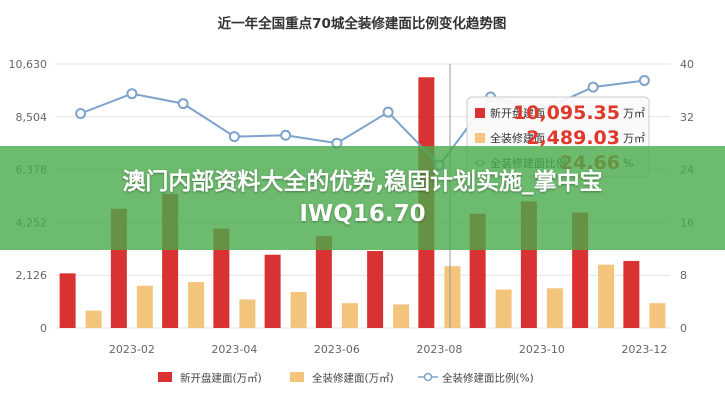  Describe the element at coordinates (566, 113) in the screenshot. I see `tooltip-value: 10,095.35` at that location.